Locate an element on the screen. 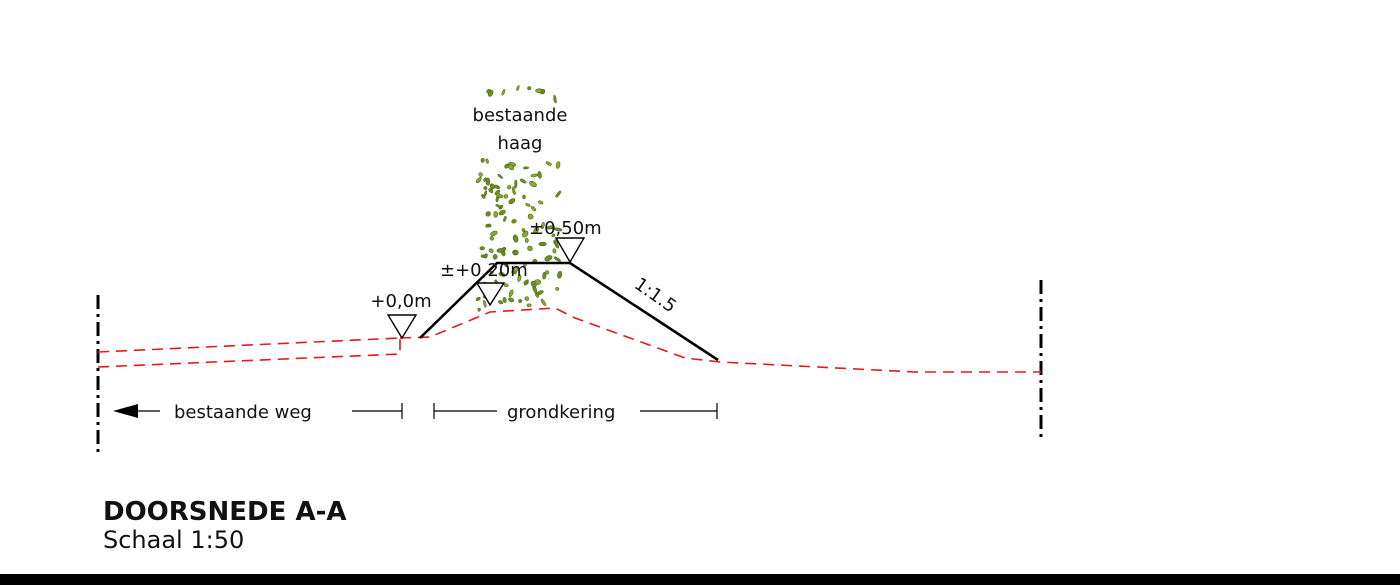  drawing-title: DOORSNEDE A-A is located at coordinates (224, 512).